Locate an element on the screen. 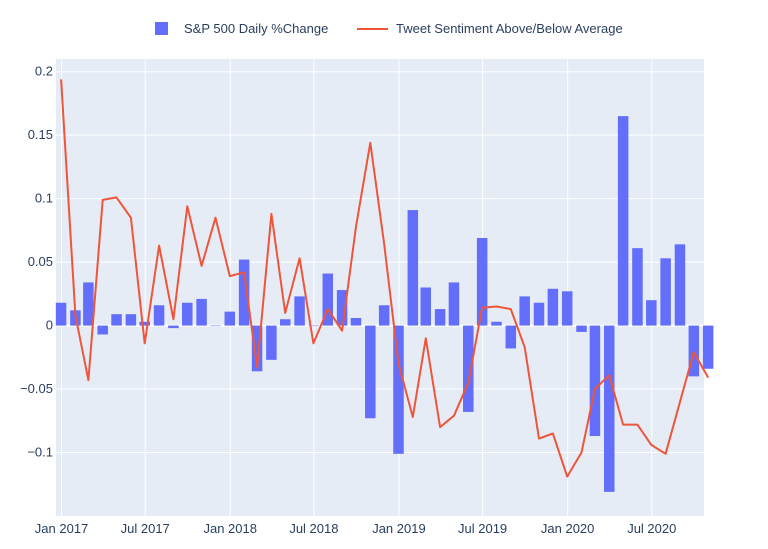 The width and height of the screenshot is (768, 549). x-tick-label: Jan 2020 is located at coordinates (568, 528).